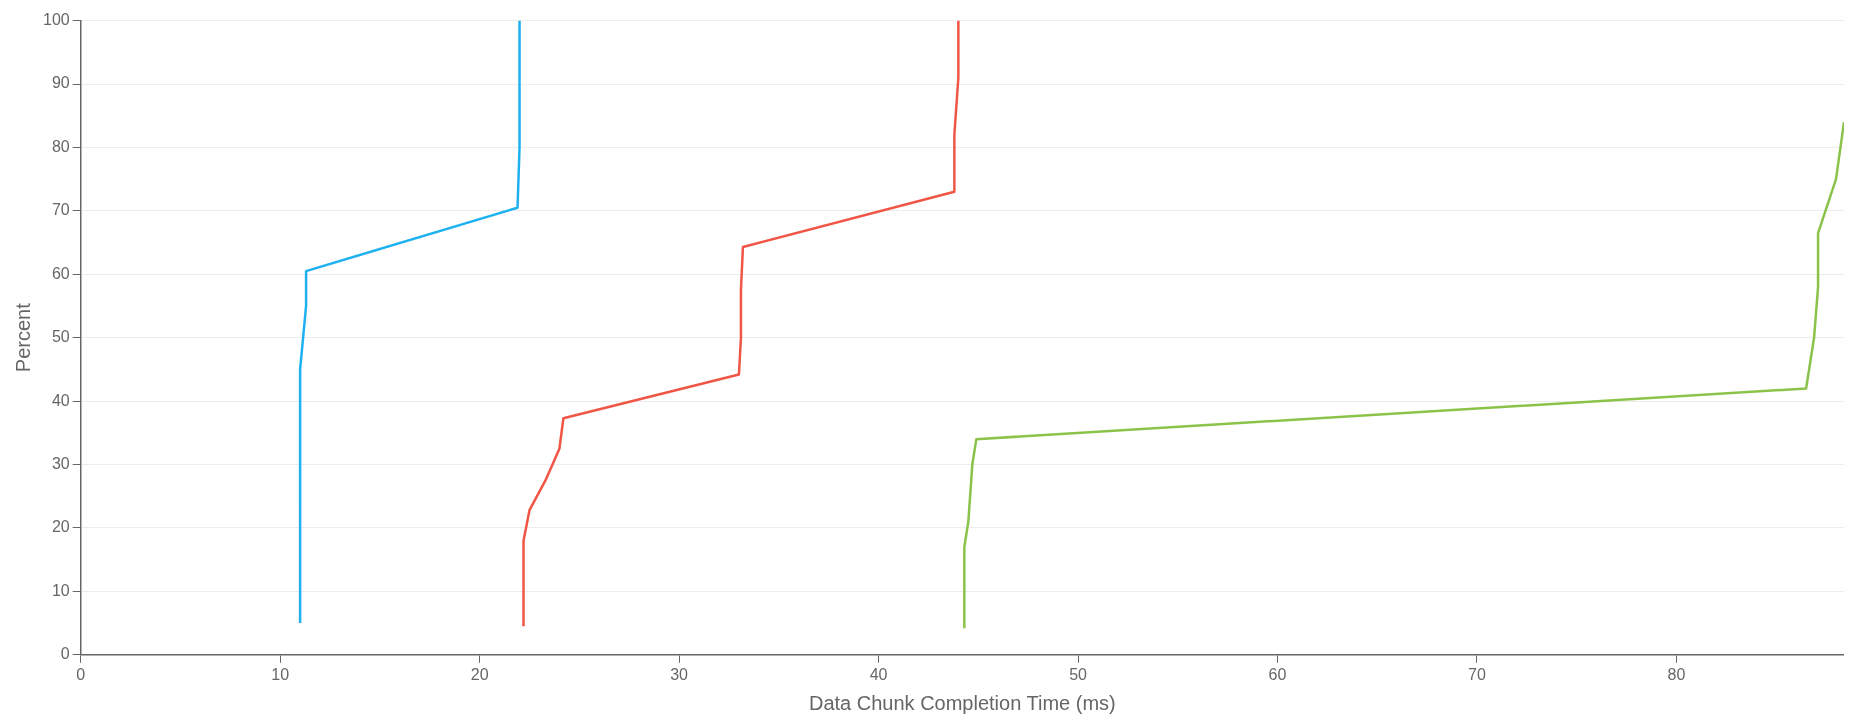  Describe the element at coordinates (60, 273) in the screenshot. I see `y-tick-label: 60` at that location.